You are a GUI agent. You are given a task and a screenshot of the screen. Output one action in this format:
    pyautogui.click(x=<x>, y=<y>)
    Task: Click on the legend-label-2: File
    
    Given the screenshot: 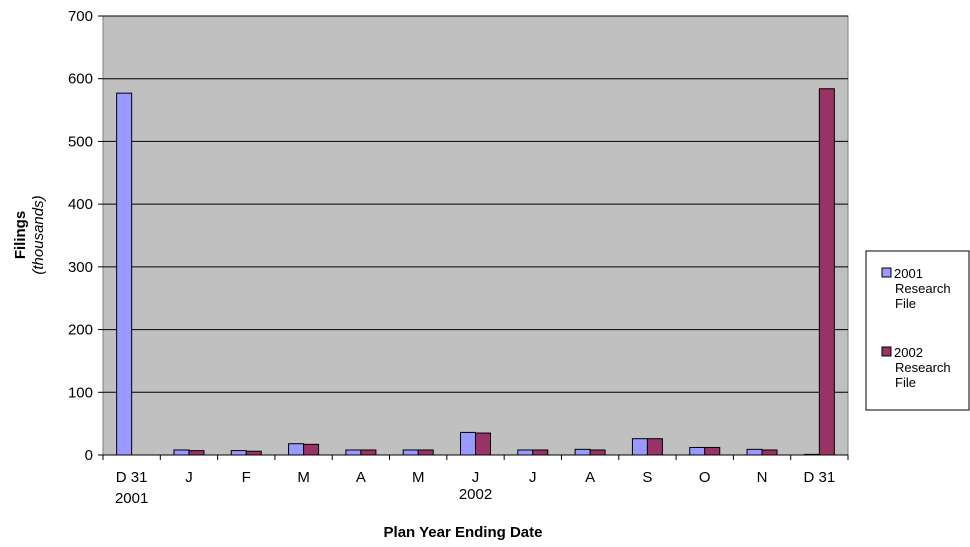 What is the action you would take?
    pyautogui.click(x=905, y=382)
    